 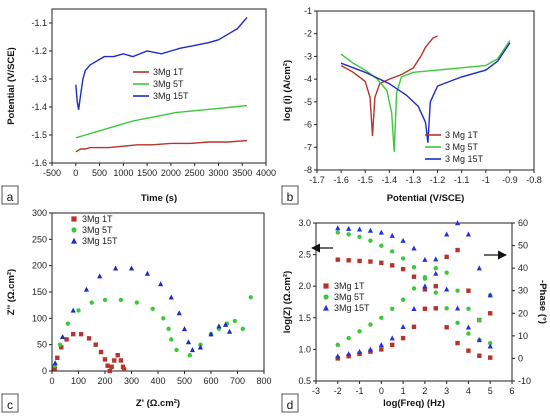 I want to click on x-tick-label: 600, so click(x=210, y=381).